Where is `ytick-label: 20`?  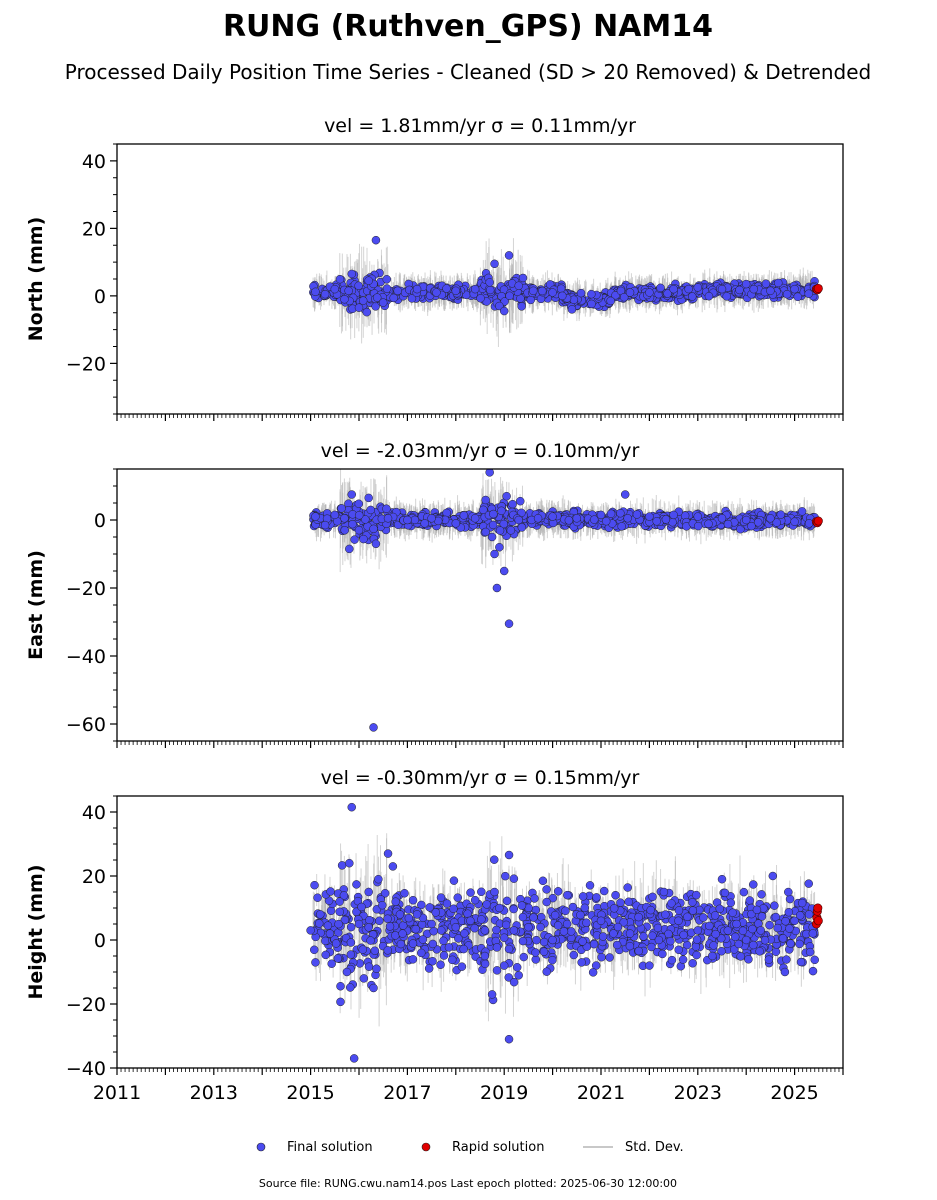 ytick-label: 20 is located at coordinates (94, 229).